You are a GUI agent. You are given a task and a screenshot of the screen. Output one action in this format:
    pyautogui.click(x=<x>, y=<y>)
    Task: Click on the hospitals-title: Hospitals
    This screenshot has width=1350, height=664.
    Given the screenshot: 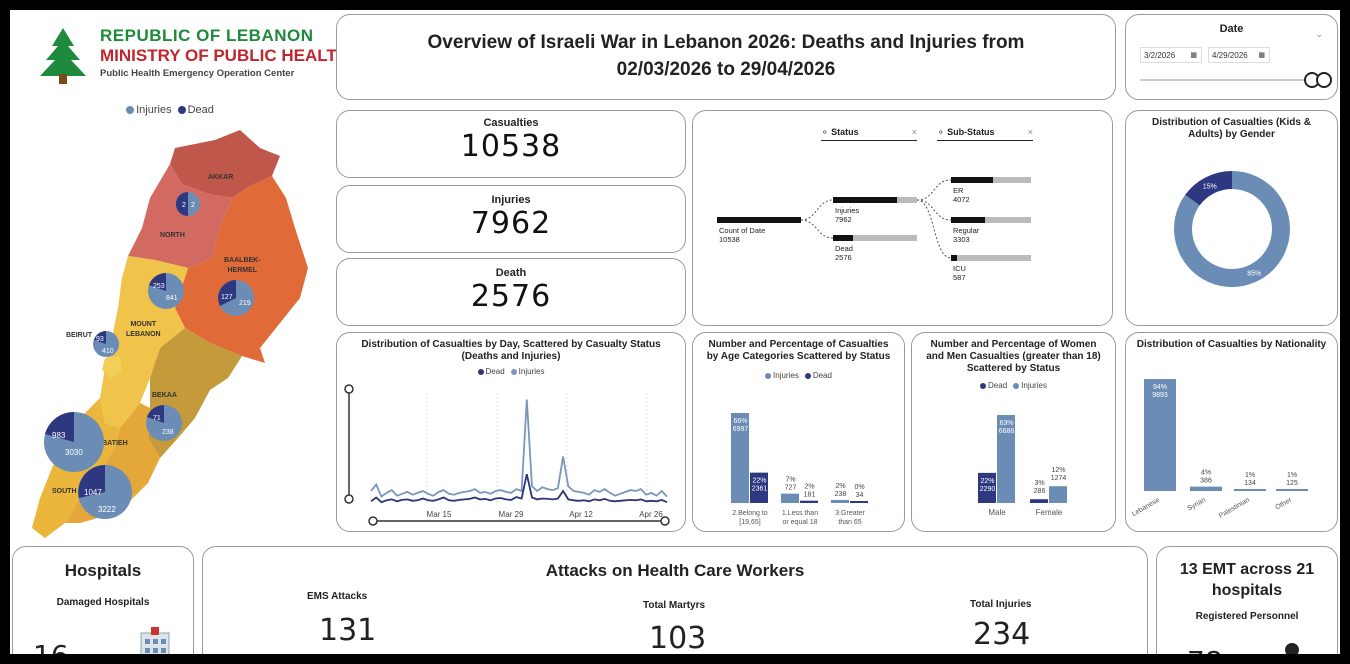 What is the action you would take?
    pyautogui.click(x=103, y=570)
    